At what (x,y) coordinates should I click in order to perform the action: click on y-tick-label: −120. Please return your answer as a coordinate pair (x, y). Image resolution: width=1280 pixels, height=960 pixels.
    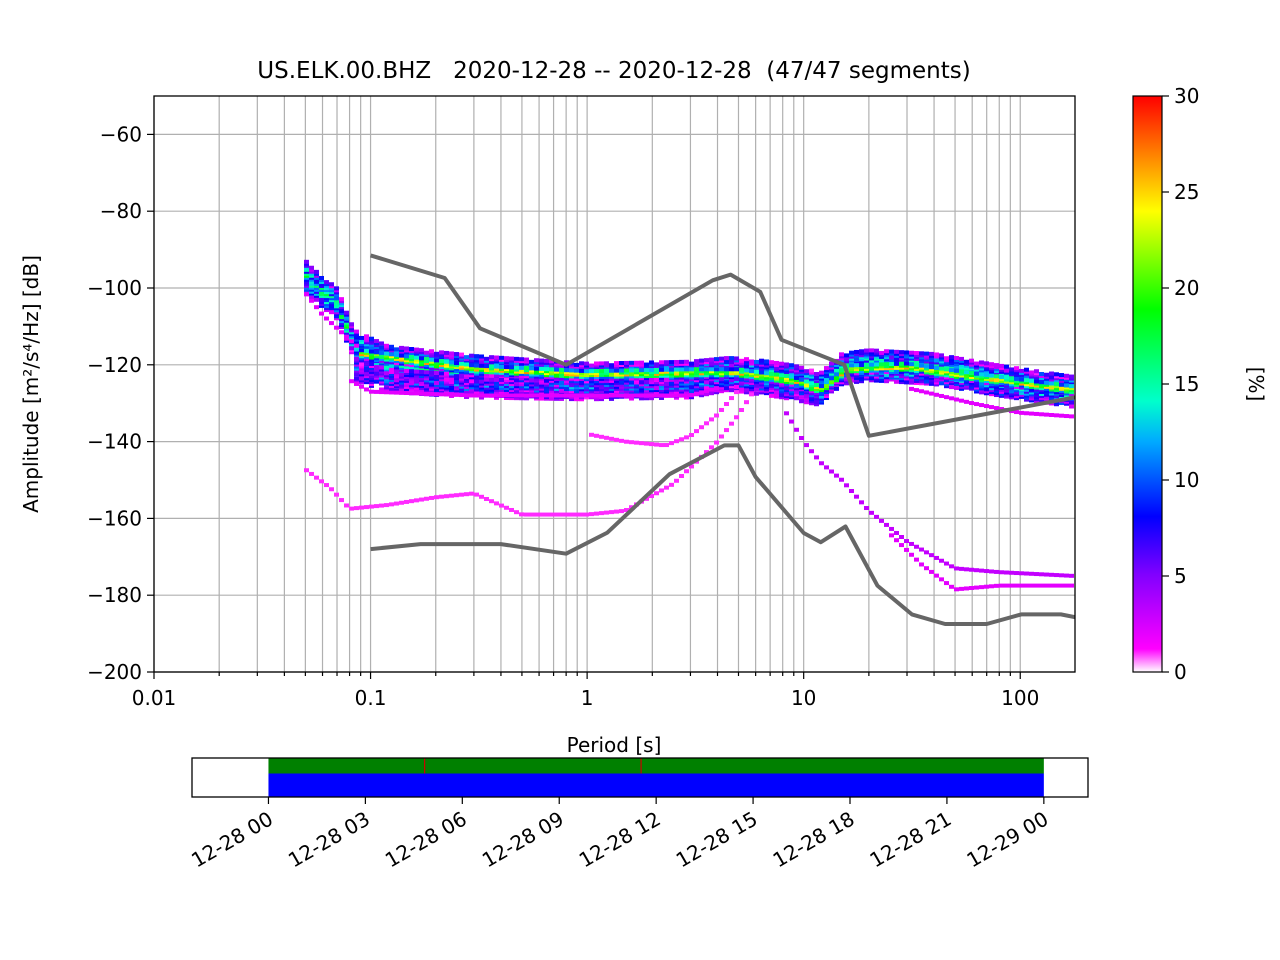
    Looking at the image, I should click on (114, 365).